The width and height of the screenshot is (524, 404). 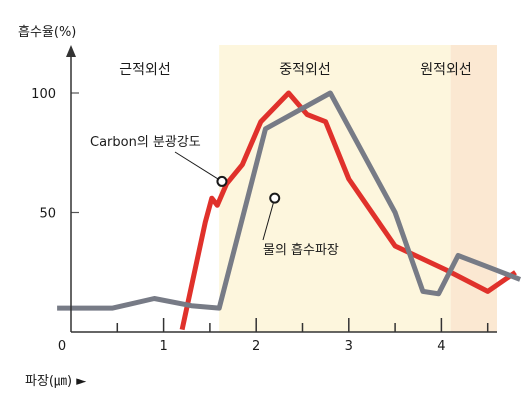 I want to click on region-label-0: 근적외선, so click(x=145, y=70).